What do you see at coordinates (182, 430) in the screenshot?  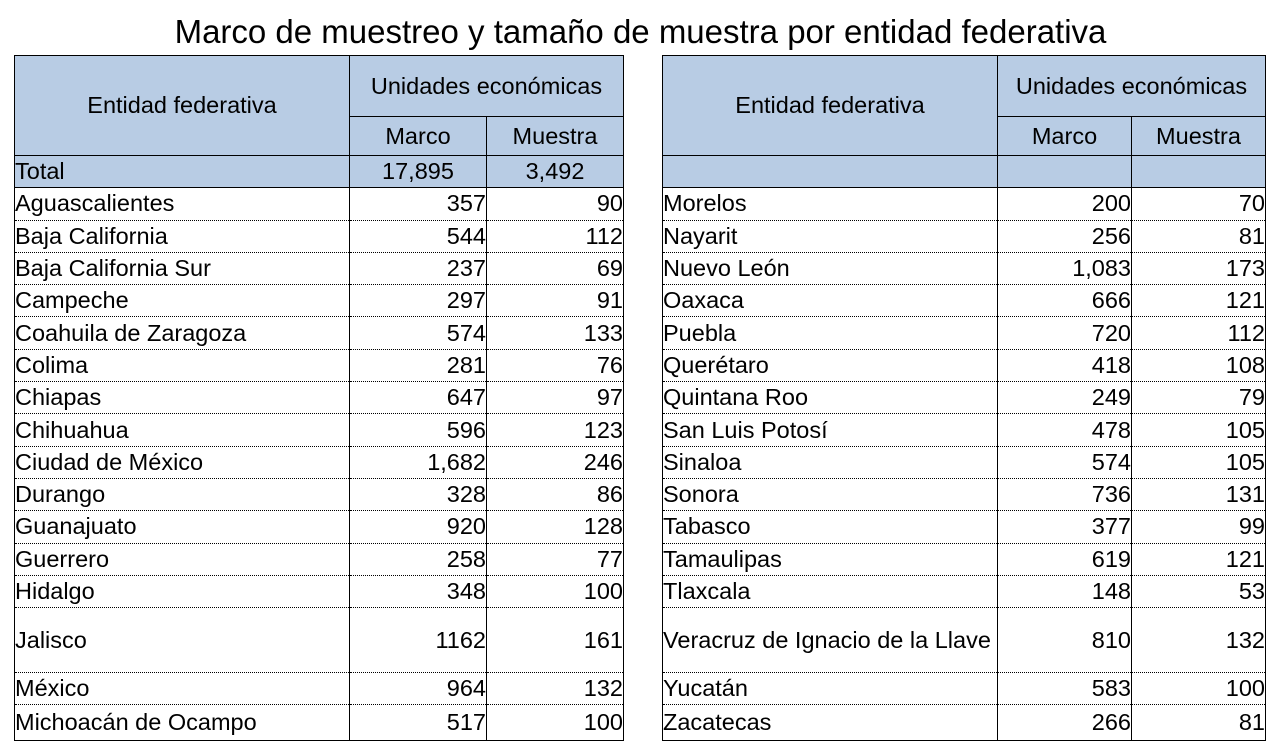 I see `entity-name-cell: Chihuahua` at bounding box center [182, 430].